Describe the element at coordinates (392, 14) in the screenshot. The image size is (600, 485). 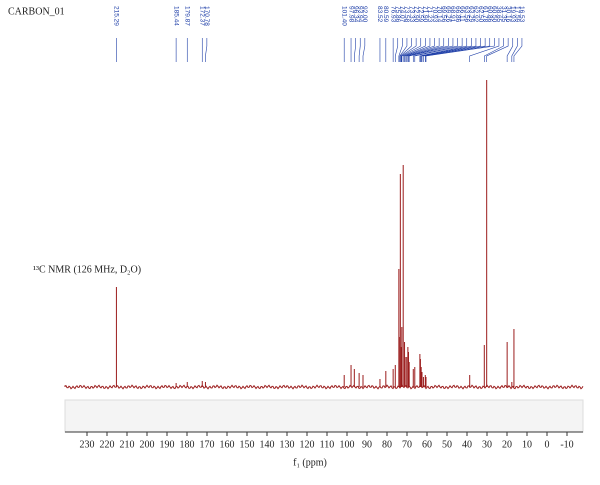
I see `peak-label: 76.93` at that location.